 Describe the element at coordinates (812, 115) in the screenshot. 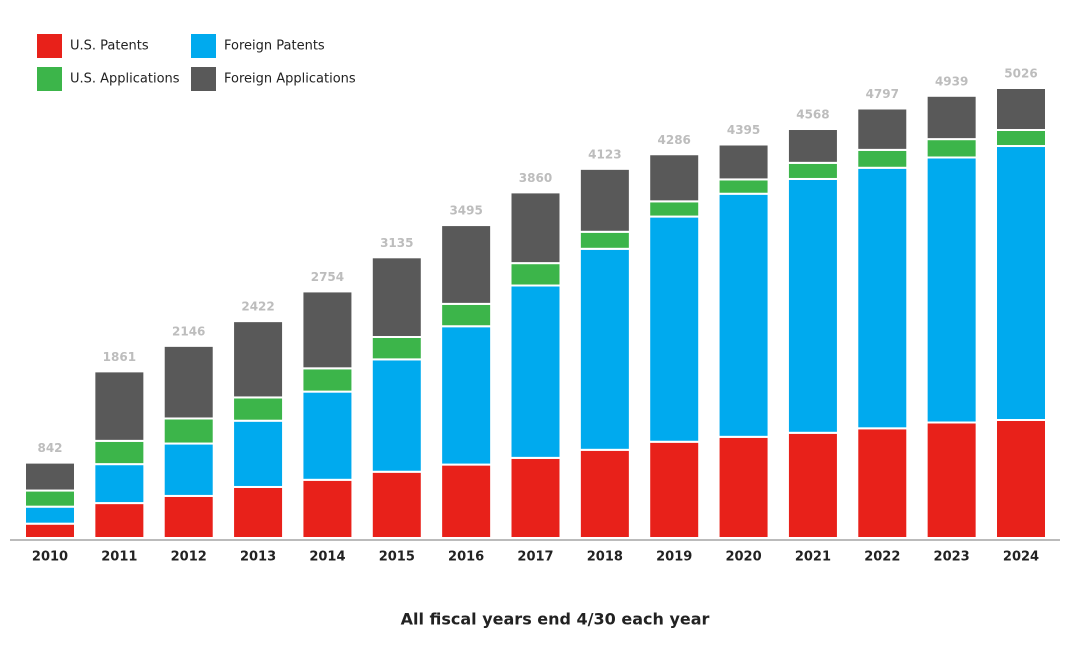

I see `total-label: 4568` at that location.